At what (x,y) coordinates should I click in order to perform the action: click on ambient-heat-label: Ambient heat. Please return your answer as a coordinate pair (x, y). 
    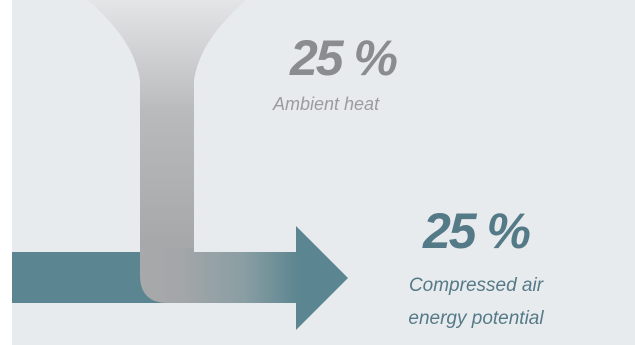
    Looking at the image, I should click on (326, 104).